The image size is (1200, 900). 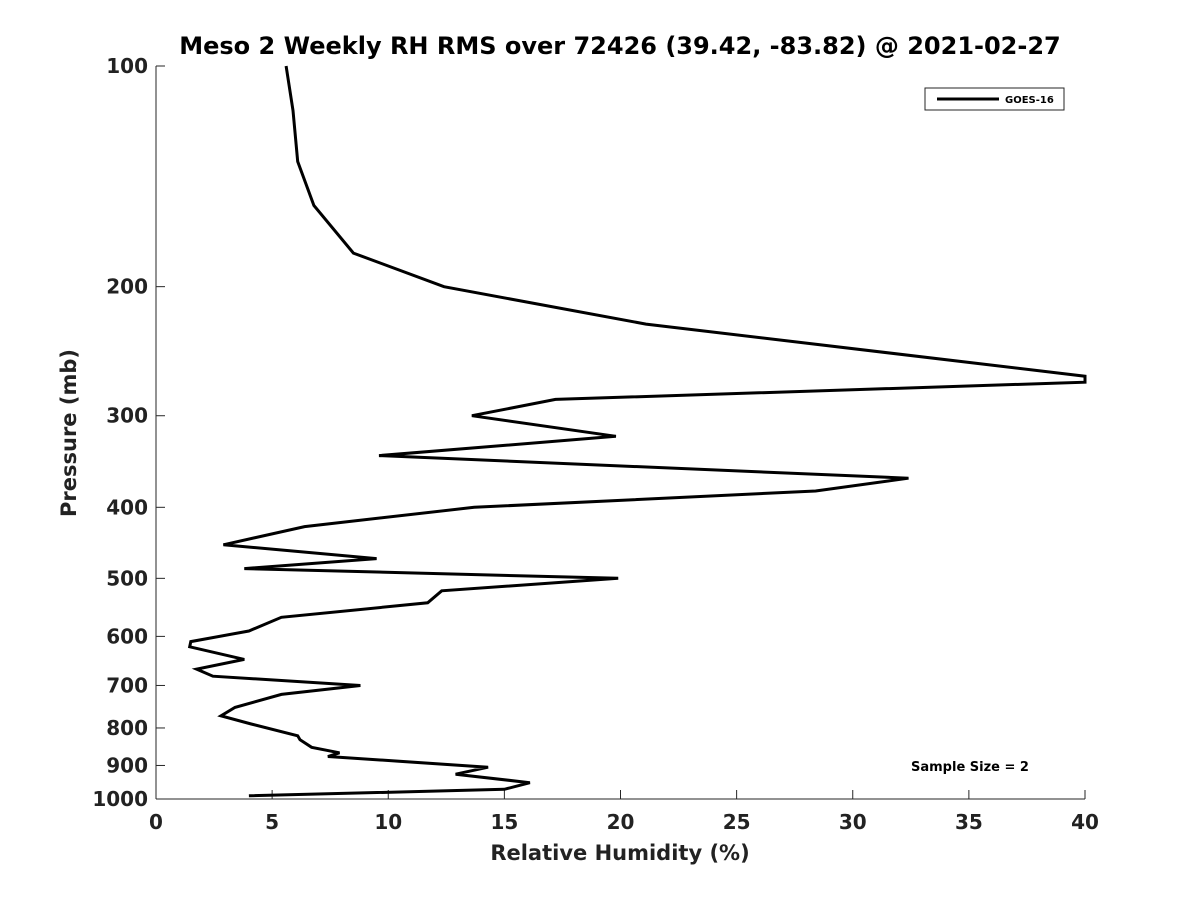 I want to click on y-tick-label: 100, so click(x=127, y=66).